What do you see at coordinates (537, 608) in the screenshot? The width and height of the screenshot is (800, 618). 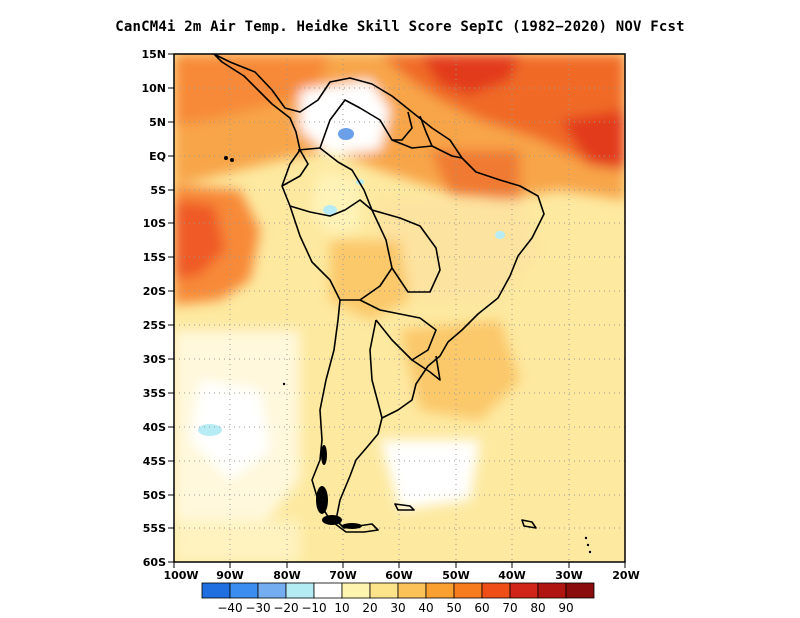 I see `colorbar-label: 80` at bounding box center [537, 608].